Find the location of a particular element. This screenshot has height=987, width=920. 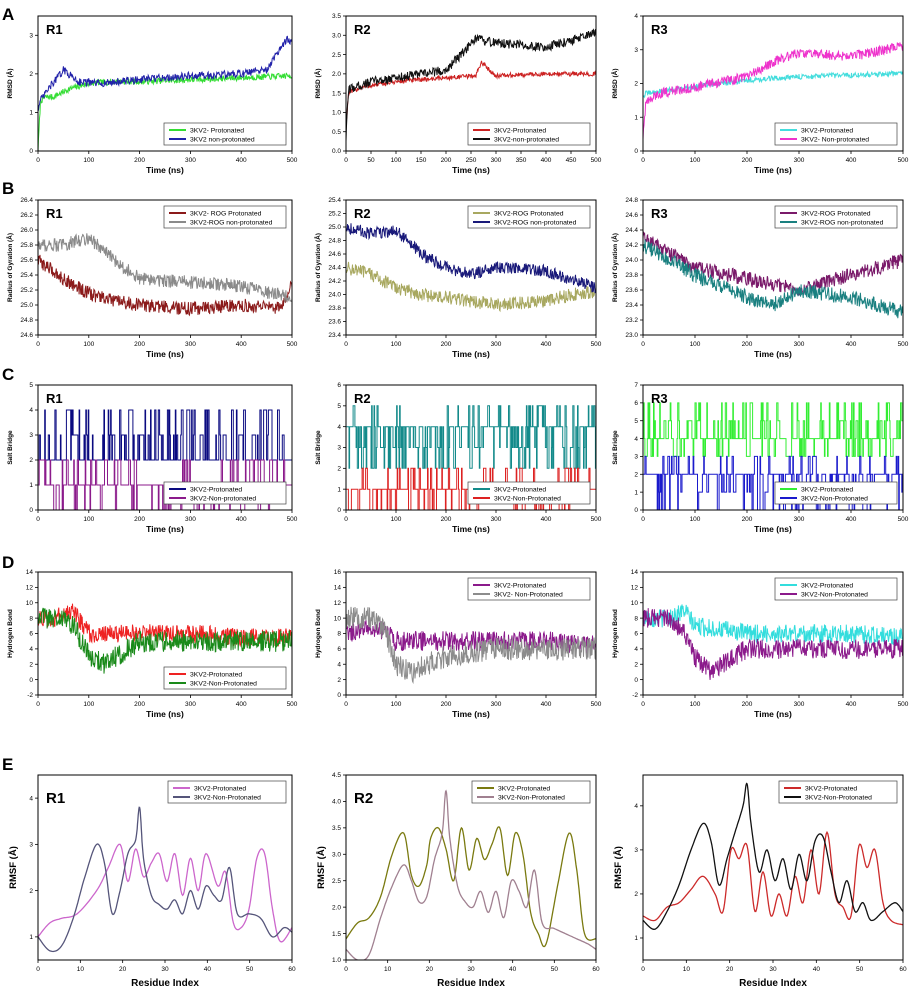

panel-e3-y-axis-label: RMSF (Å) is located at coordinates (618, 867).